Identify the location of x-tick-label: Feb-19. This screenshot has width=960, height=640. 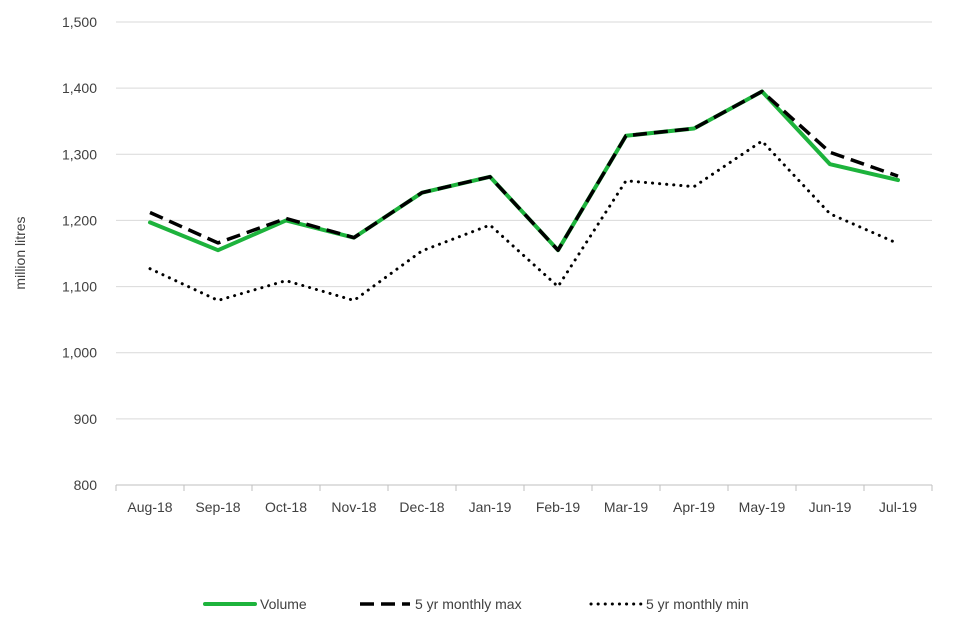
(558, 507).